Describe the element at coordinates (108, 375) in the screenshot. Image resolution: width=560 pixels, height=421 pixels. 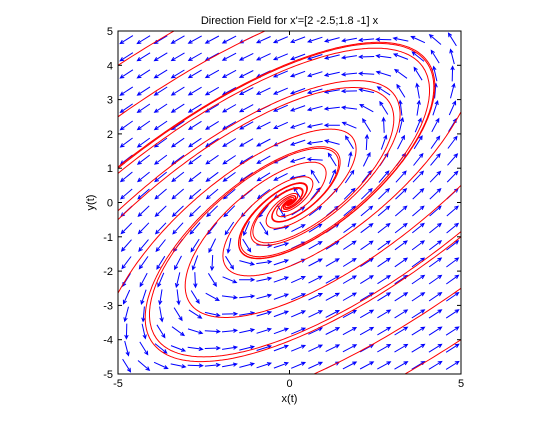
I see `y-tick-label: -5` at that location.